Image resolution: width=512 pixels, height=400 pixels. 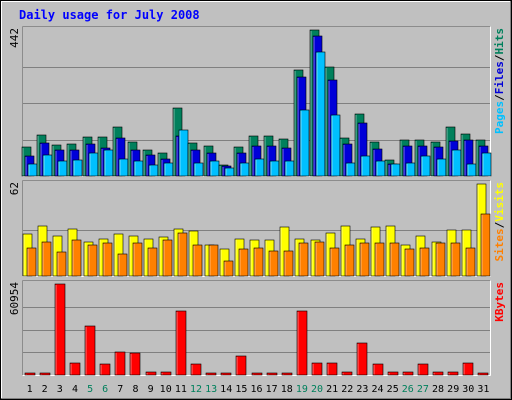 What do you see at coordinates (75, 389) in the screenshot?
I see `x-tick-label-day-4: 4` at bounding box center [75, 389].